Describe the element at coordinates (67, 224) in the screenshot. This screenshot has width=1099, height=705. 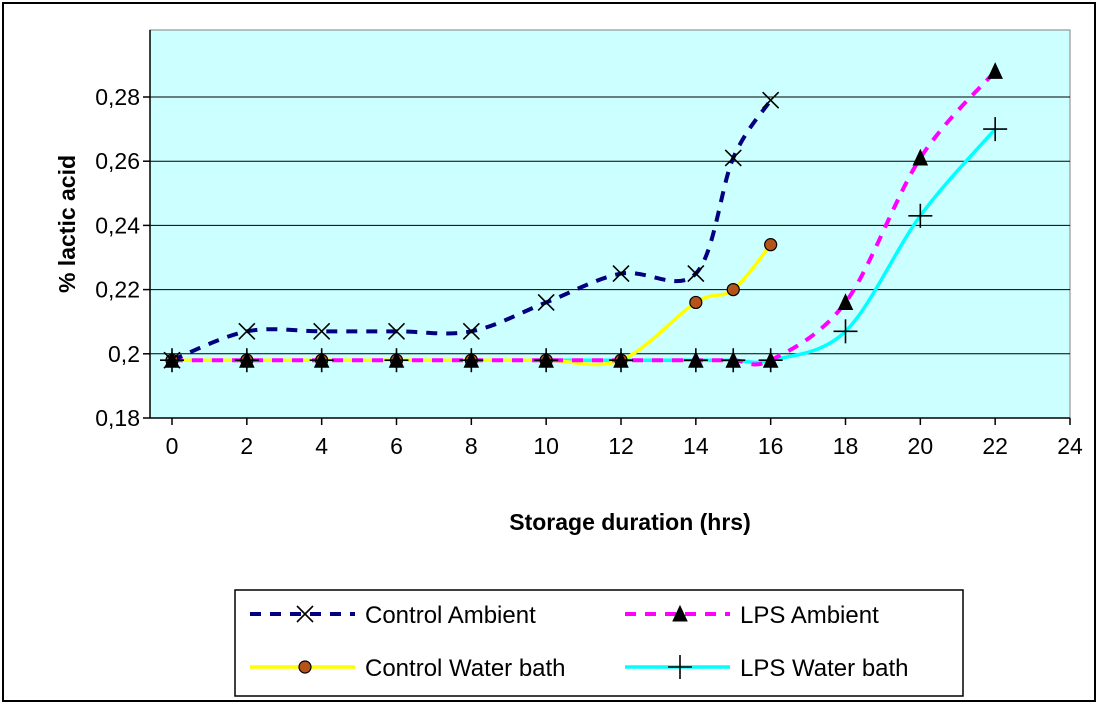
I see `y-axis-title: % lactic acid` at that location.